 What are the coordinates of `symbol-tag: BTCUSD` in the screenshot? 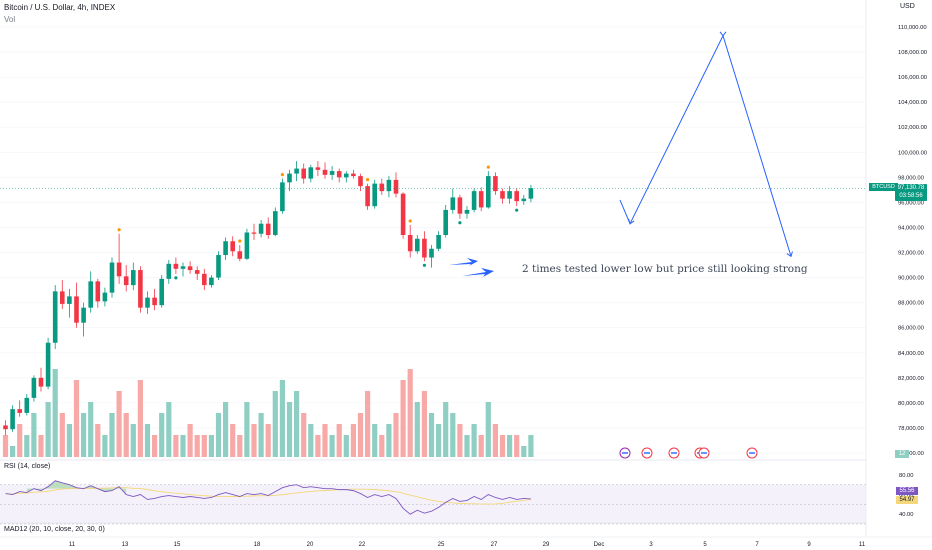 It's located at (883, 187).